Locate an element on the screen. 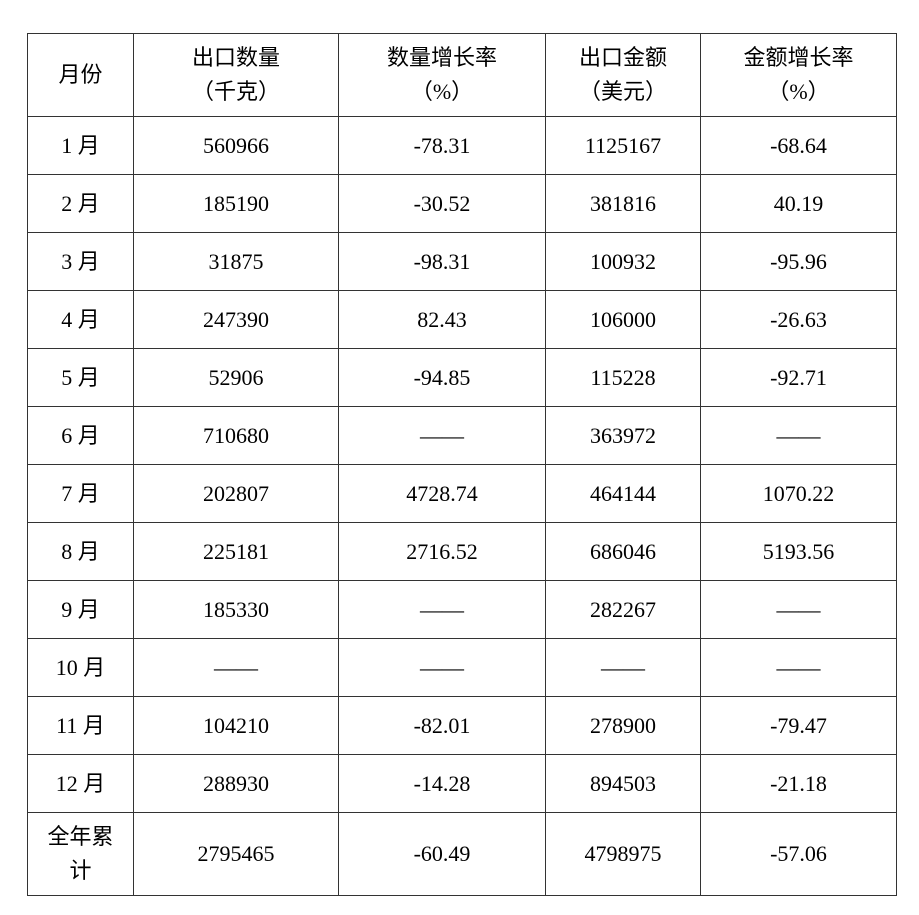 The width and height of the screenshot is (919, 915). table-cell: 5193.56 is located at coordinates (798, 551).